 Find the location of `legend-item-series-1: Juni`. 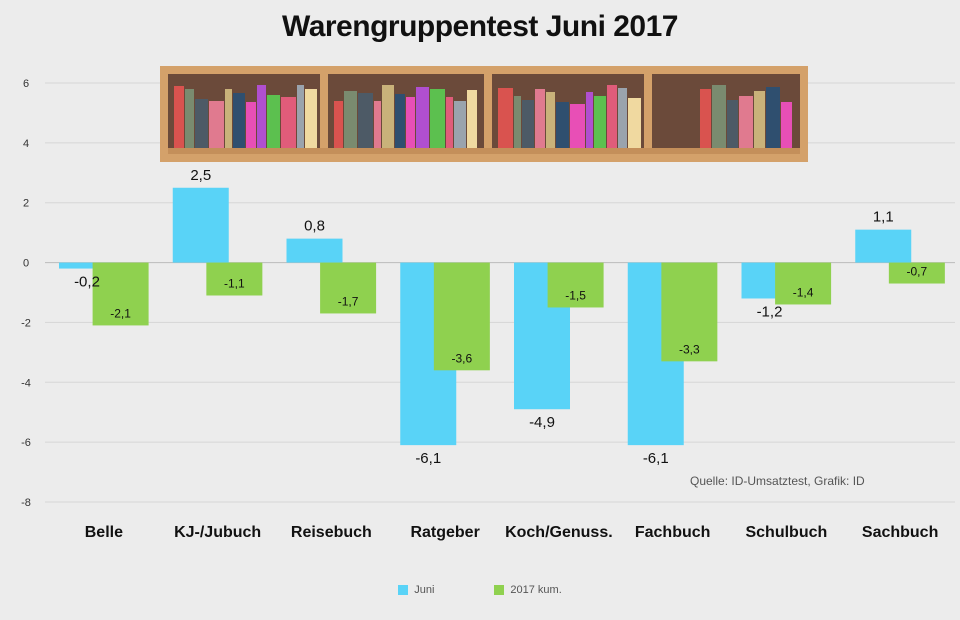

legend-item-series-1: Juni is located at coordinates (416, 590).